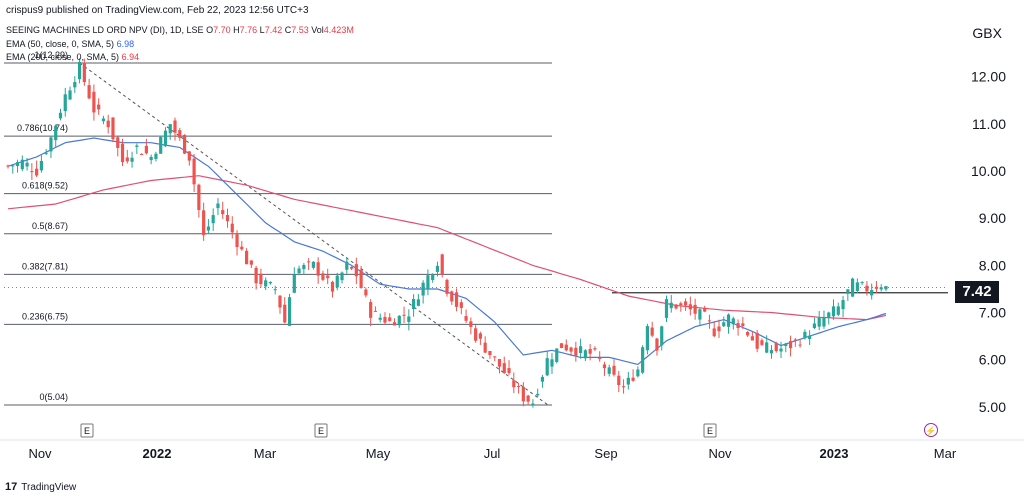 The height and width of the screenshot is (499, 1024). What do you see at coordinates (11, 487) in the screenshot?
I see `tradingview-logo: 17` at bounding box center [11, 487].